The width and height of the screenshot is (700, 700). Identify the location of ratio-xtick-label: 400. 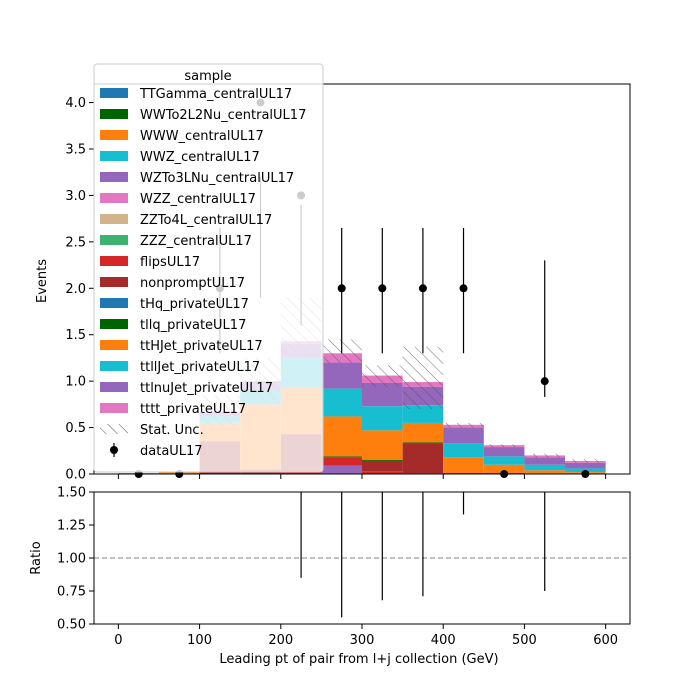
(443, 640).